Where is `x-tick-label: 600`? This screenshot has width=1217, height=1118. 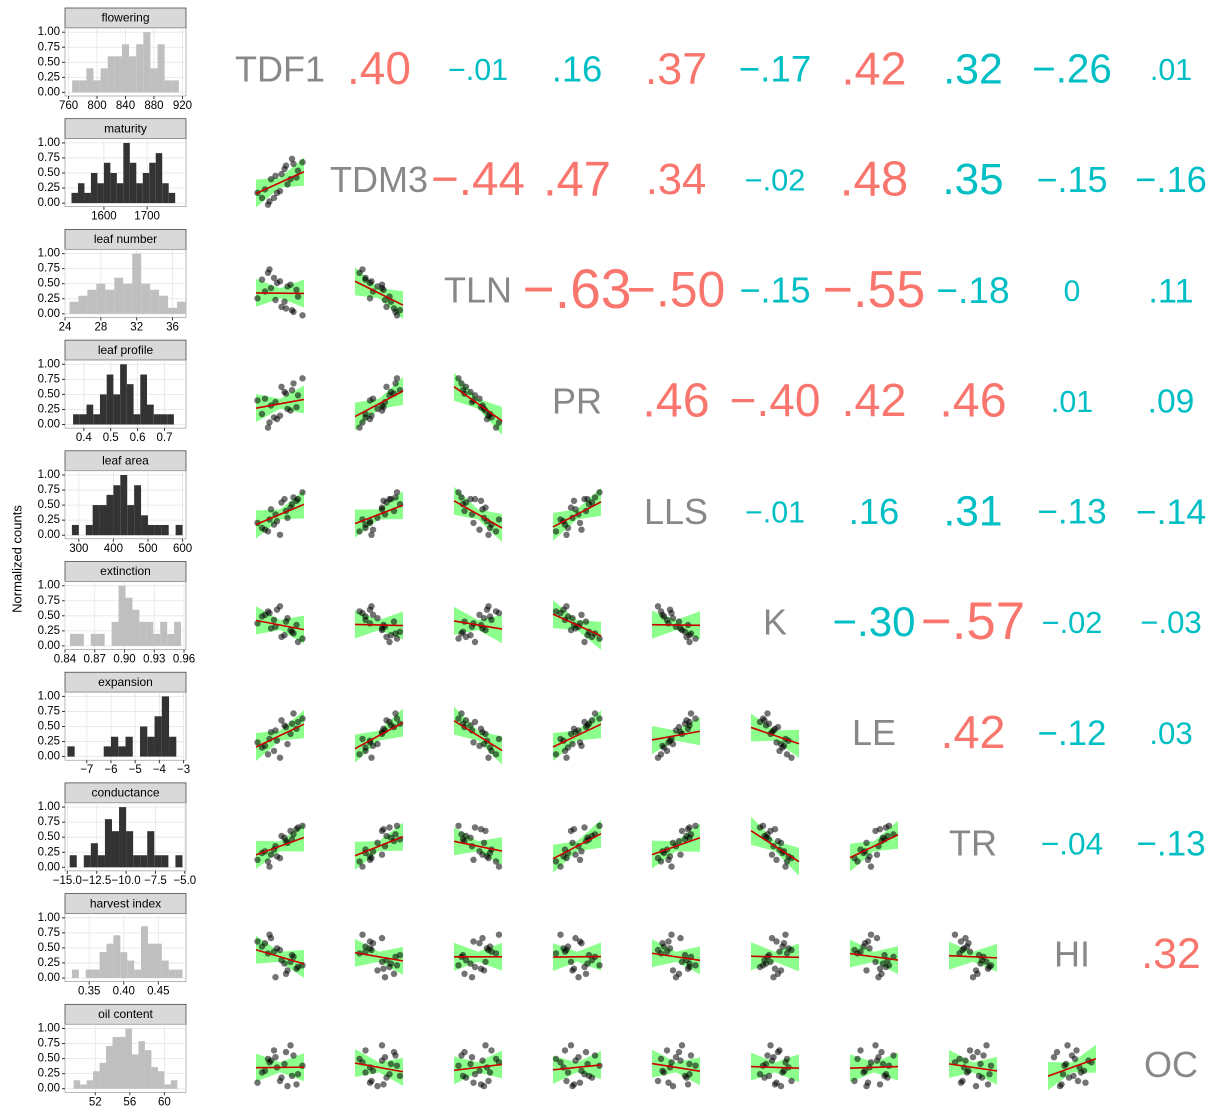 x-tick-label: 600 is located at coordinates (182, 549).